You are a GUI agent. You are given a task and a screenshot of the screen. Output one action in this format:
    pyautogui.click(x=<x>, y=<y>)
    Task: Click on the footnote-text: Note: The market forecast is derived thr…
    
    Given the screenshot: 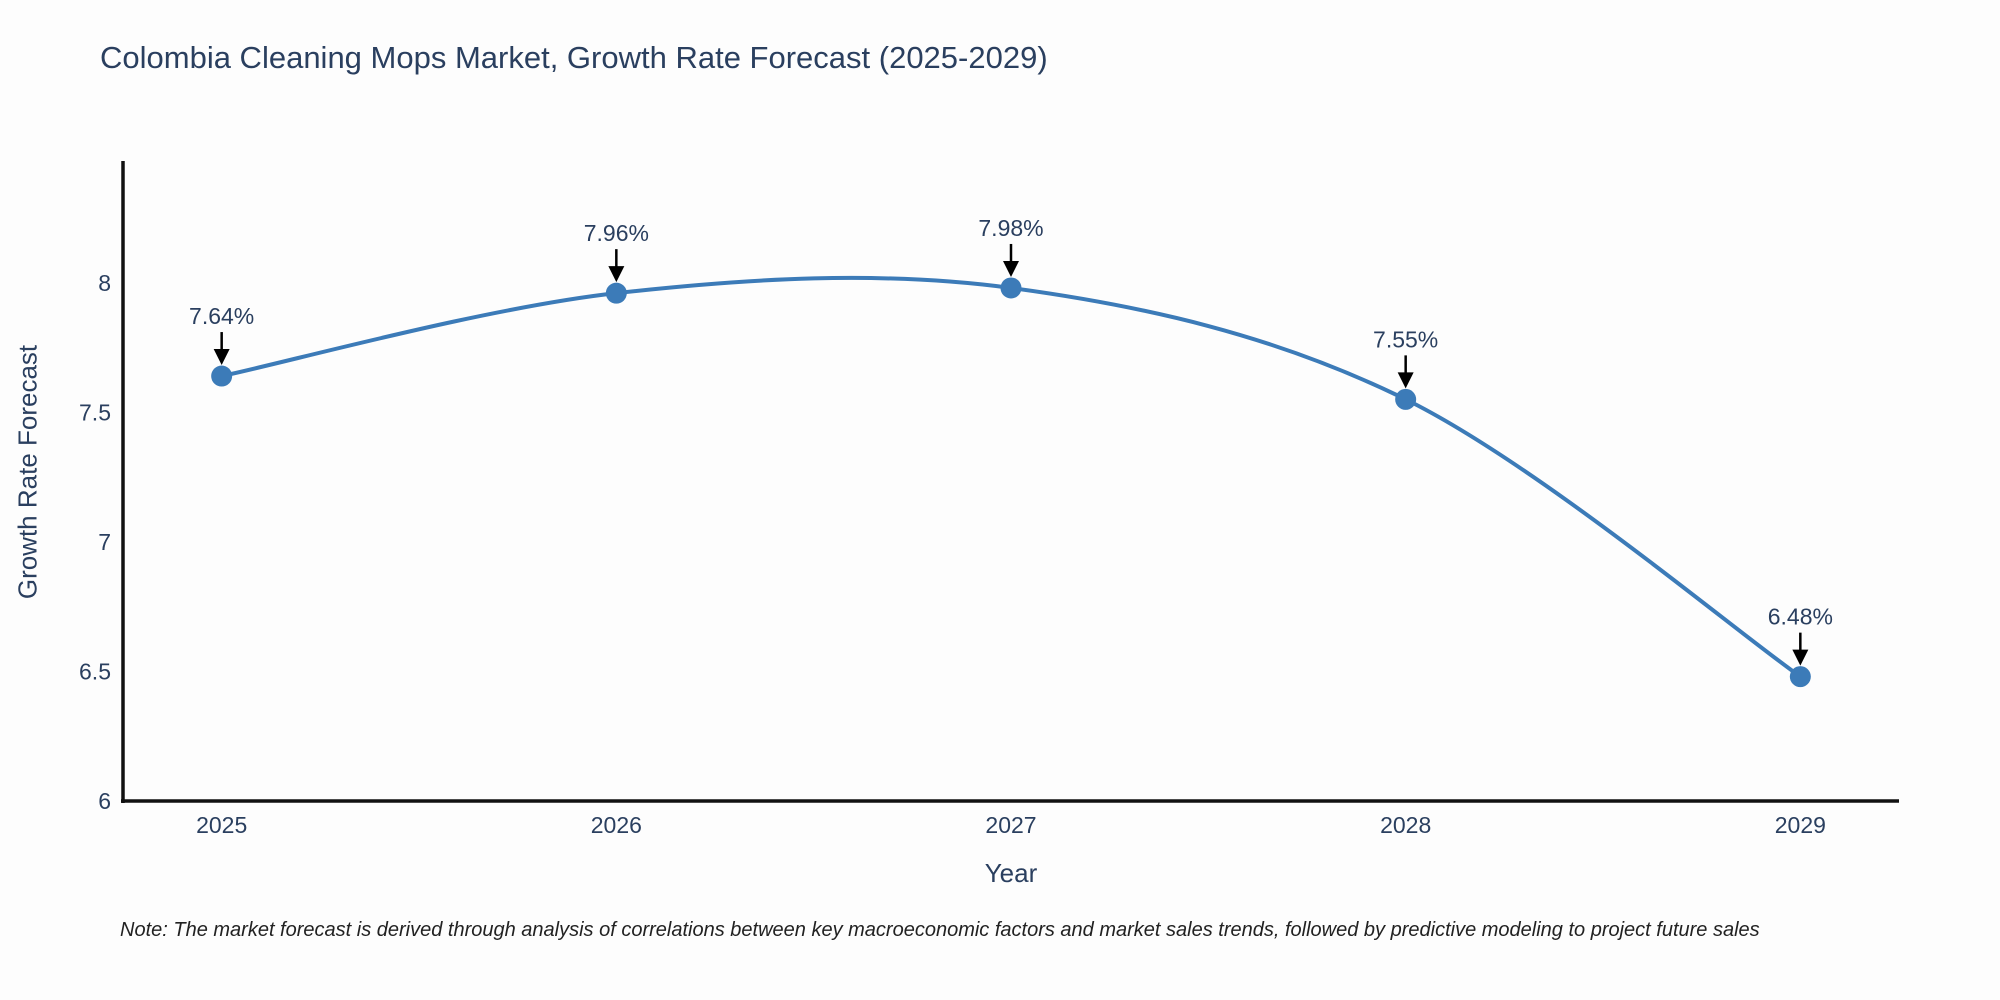 What is the action you would take?
    pyautogui.click(x=940, y=930)
    